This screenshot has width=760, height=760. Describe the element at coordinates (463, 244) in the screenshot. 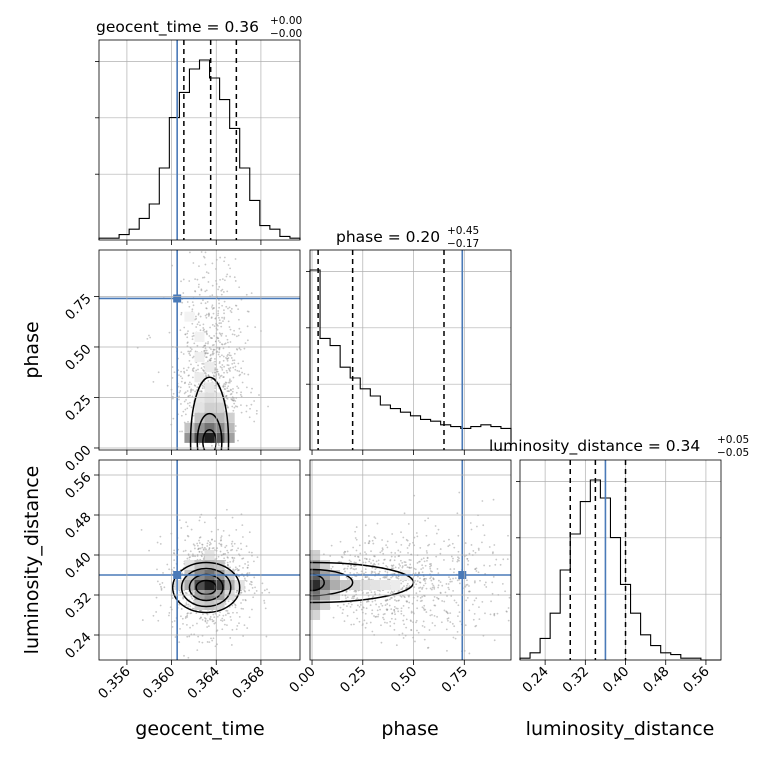

I see `title-phase-minus: −0.17` at that location.